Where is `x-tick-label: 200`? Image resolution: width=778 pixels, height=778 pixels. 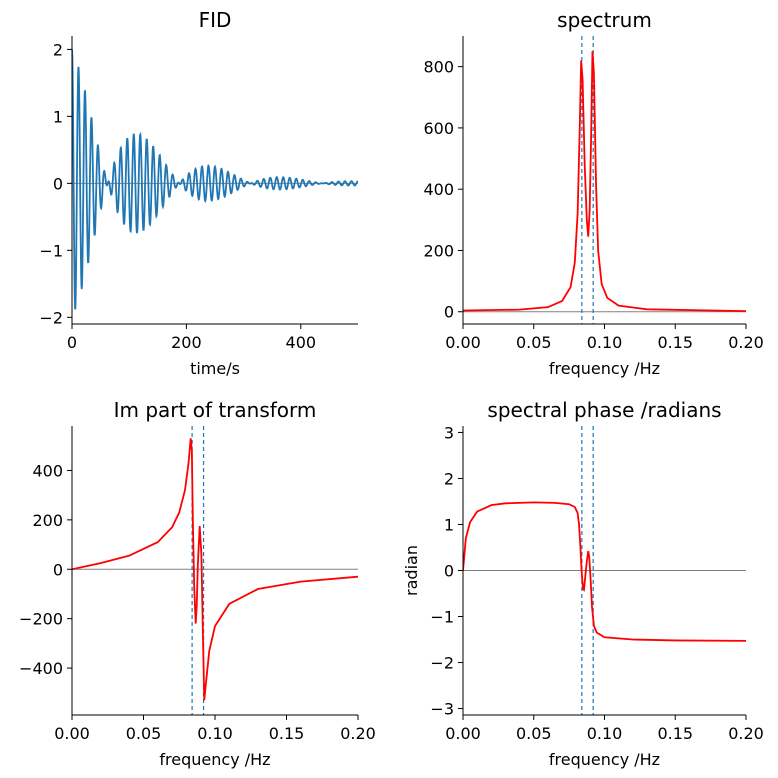 x-tick-label: 200 is located at coordinates (186, 342).